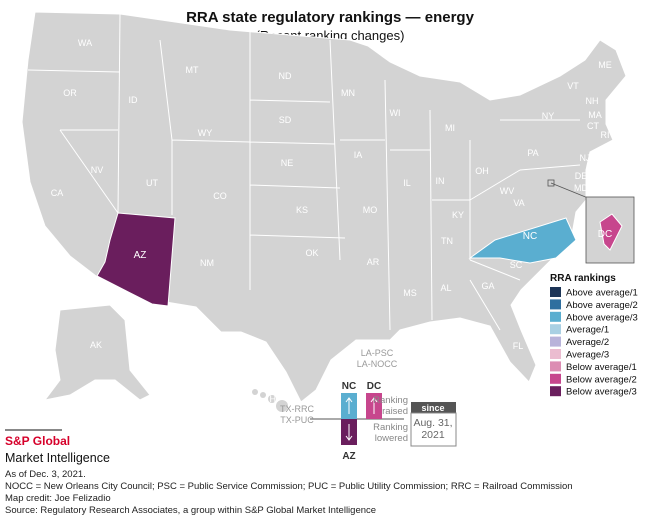 This screenshot has height=525, width=660. Describe the element at coordinates (410, 293) in the screenshot. I see `state-label: MS` at that location.